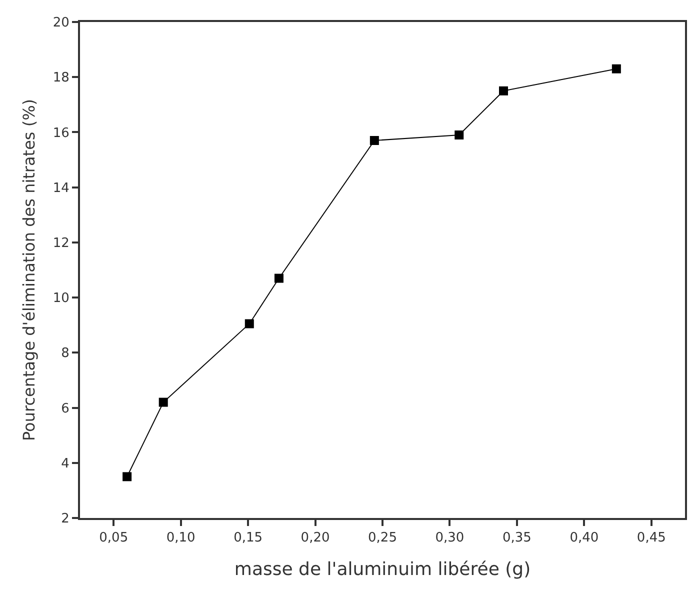 This screenshot has width=689, height=590. Describe the element at coordinates (517, 538) in the screenshot. I see `x-tick-label: 0,35` at that location.